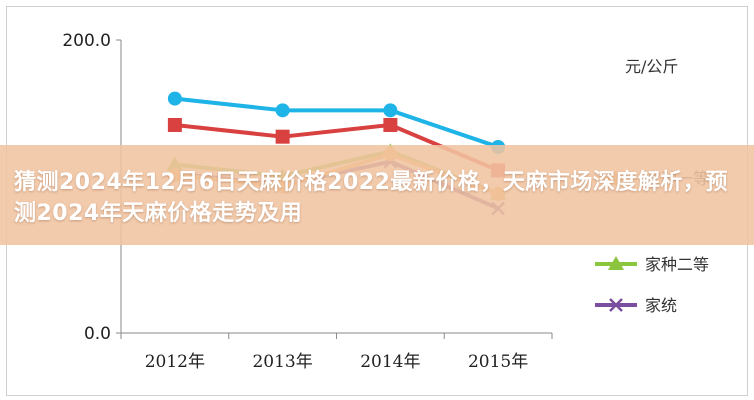  Describe the element at coordinates (677, 264) in the screenshot. I see `legend-label-3: 家种二等` at that location.